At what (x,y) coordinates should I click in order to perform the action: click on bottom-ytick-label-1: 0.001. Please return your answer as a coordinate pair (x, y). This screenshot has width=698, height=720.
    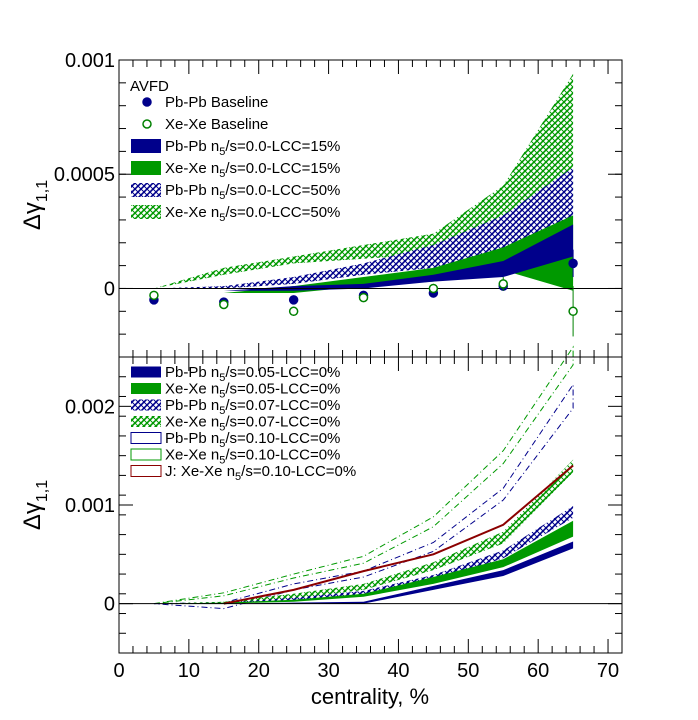
    Looking at the image, I should click on (90, 506).